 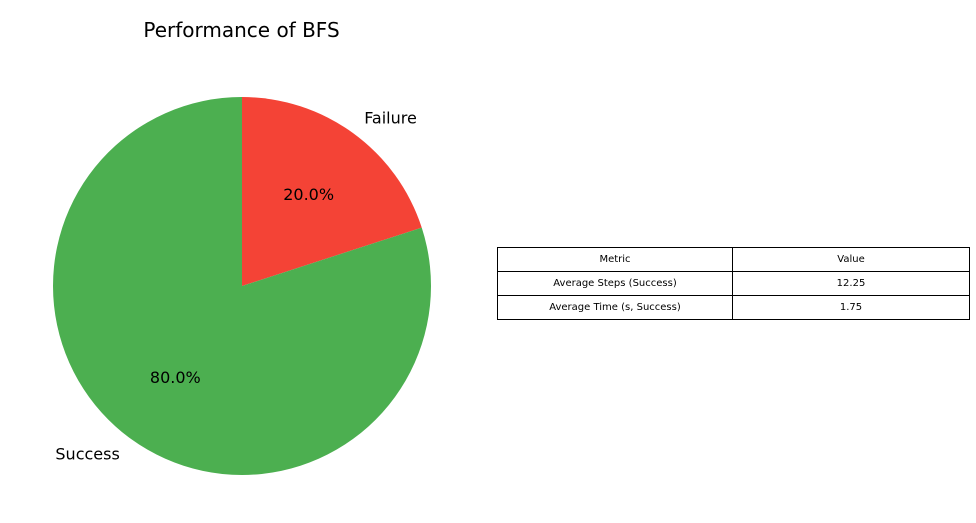 What do you see at coordinates (615, 259) in the screenshot?
I see `table-header-cell: Metric` at bounding box center [615, 259].